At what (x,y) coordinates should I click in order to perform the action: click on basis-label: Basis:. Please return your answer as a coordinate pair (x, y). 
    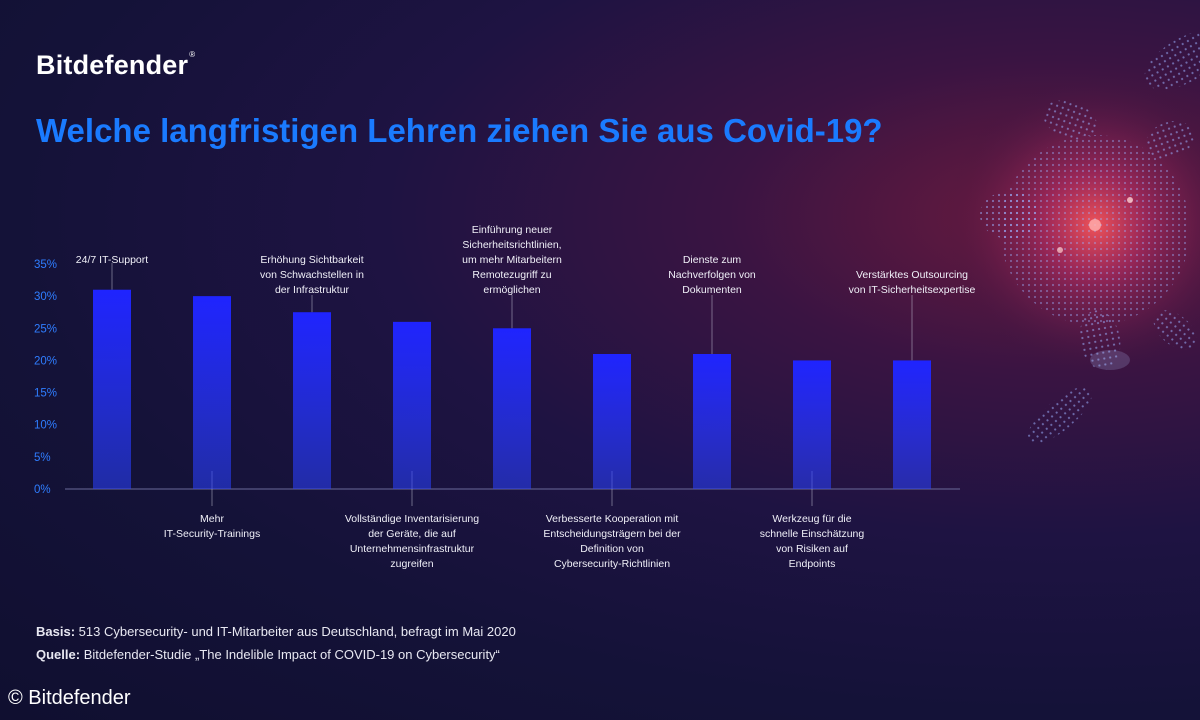
    Looking at the image, I should click on (56, 631).